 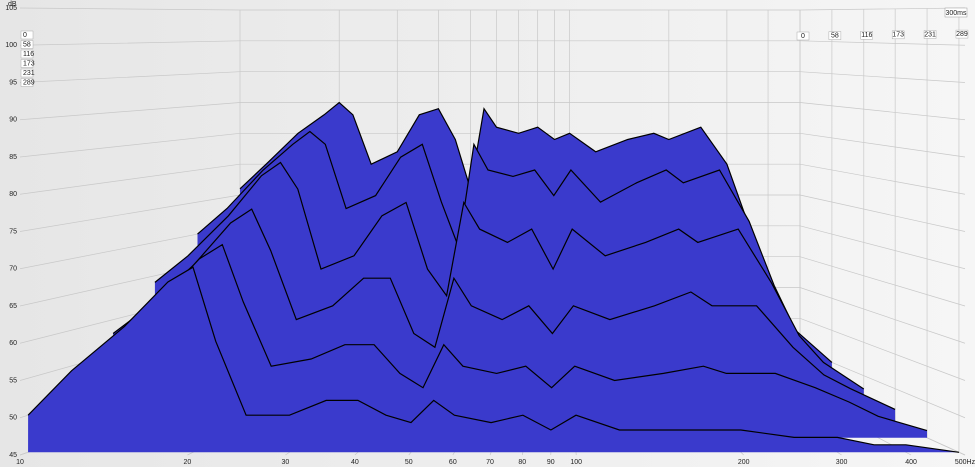 I want to click on y-tick-label: 55, so click(x=13, y=380).